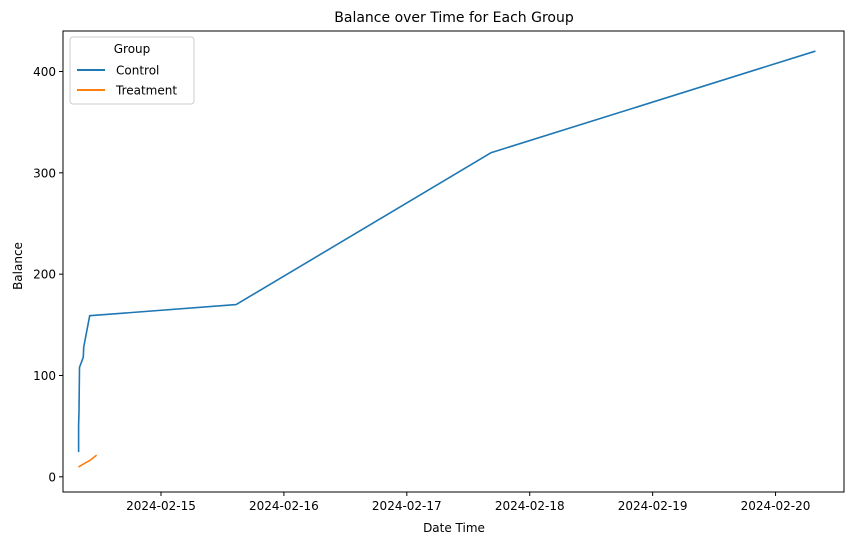 This screenshot has width=850, height=545. I want to click on x-tick-label: 2024-02-15, so click(161, 506).